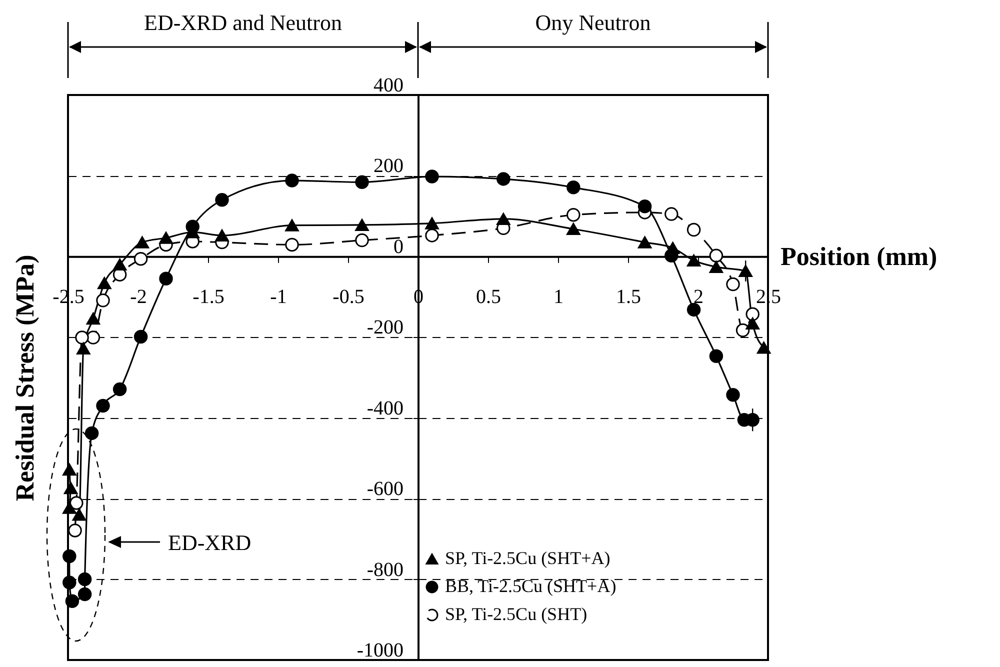  I want to click on legend-label: SP, Ti-2.5Cu (SHT+A), so click(527, 558).